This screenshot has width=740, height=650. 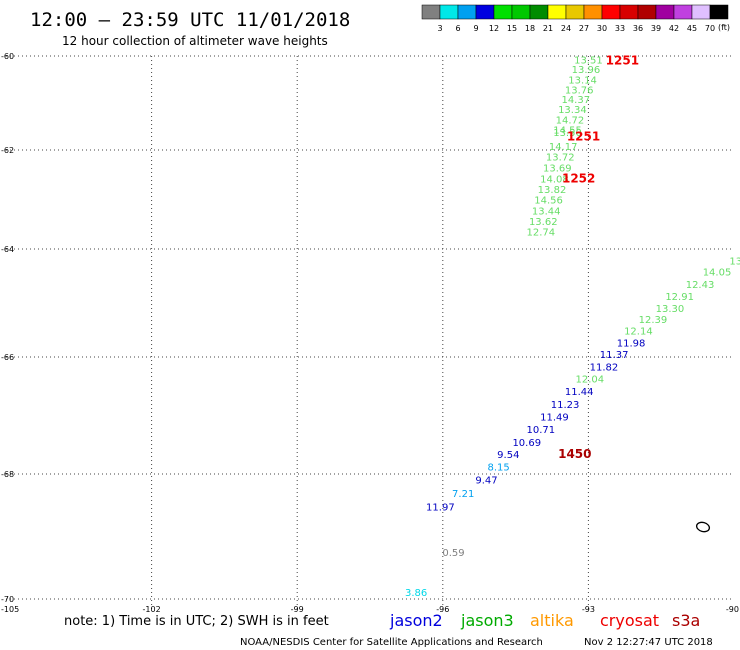 What do you see at coordinates (656, 28) in the screenshot?
I see `legend-label: 39` at bounding box center [656, 28].